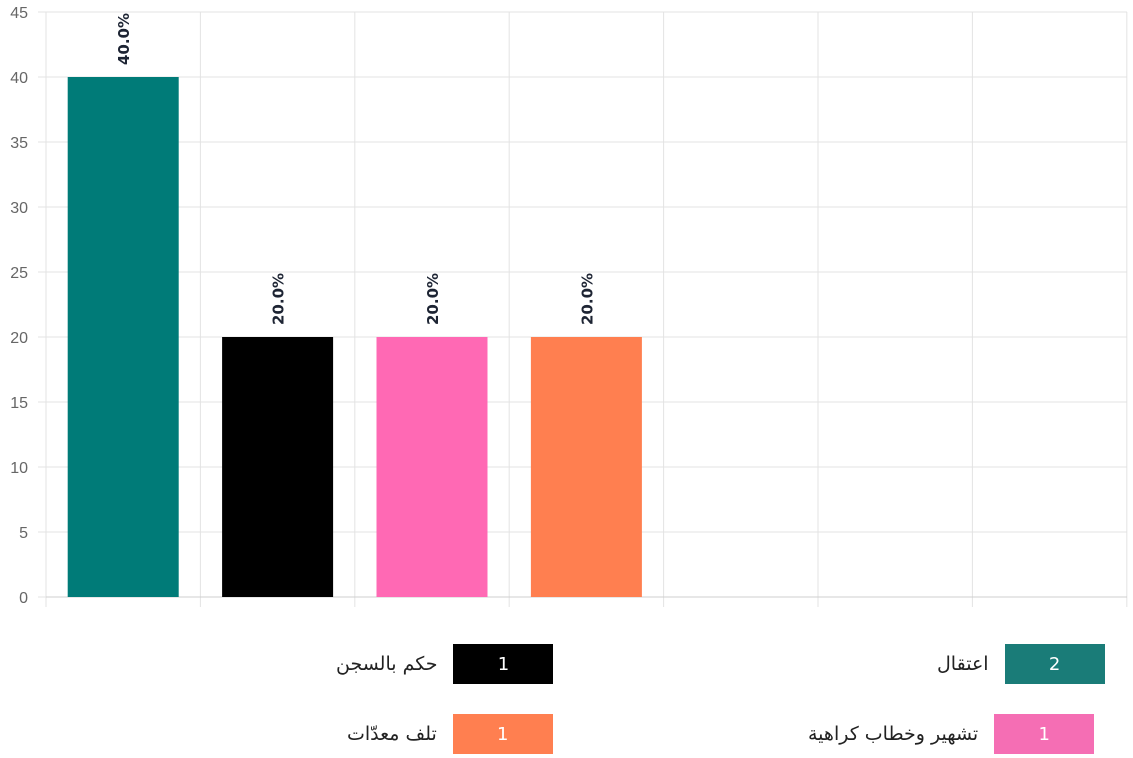  What do you see at coordinates (19, 78) in the screenshot?
I see `y-tick-label: 40` at bounding box center [19, 78].